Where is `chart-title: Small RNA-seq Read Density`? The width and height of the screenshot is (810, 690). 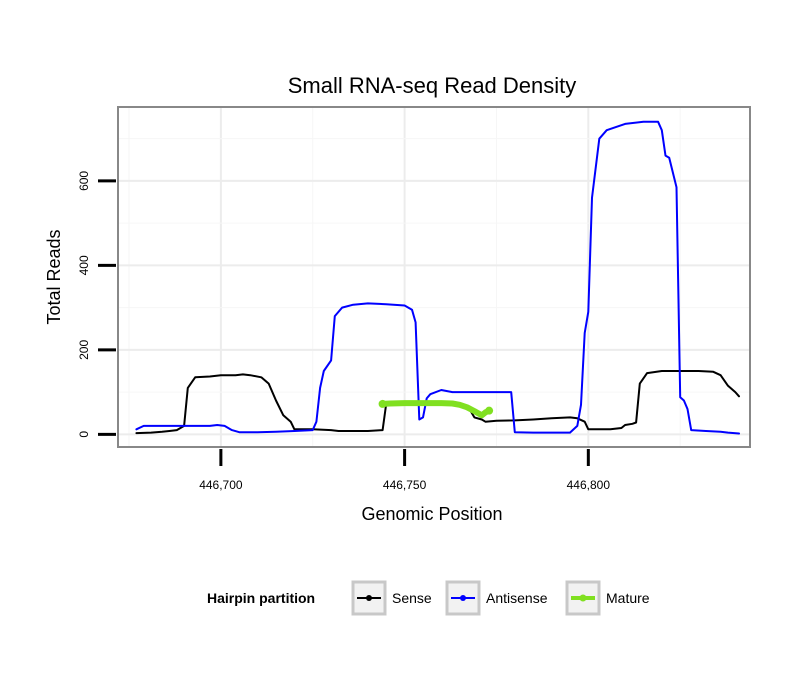
chart-title: Small RNA-seq Read Density is located at coordinates (432, 85).